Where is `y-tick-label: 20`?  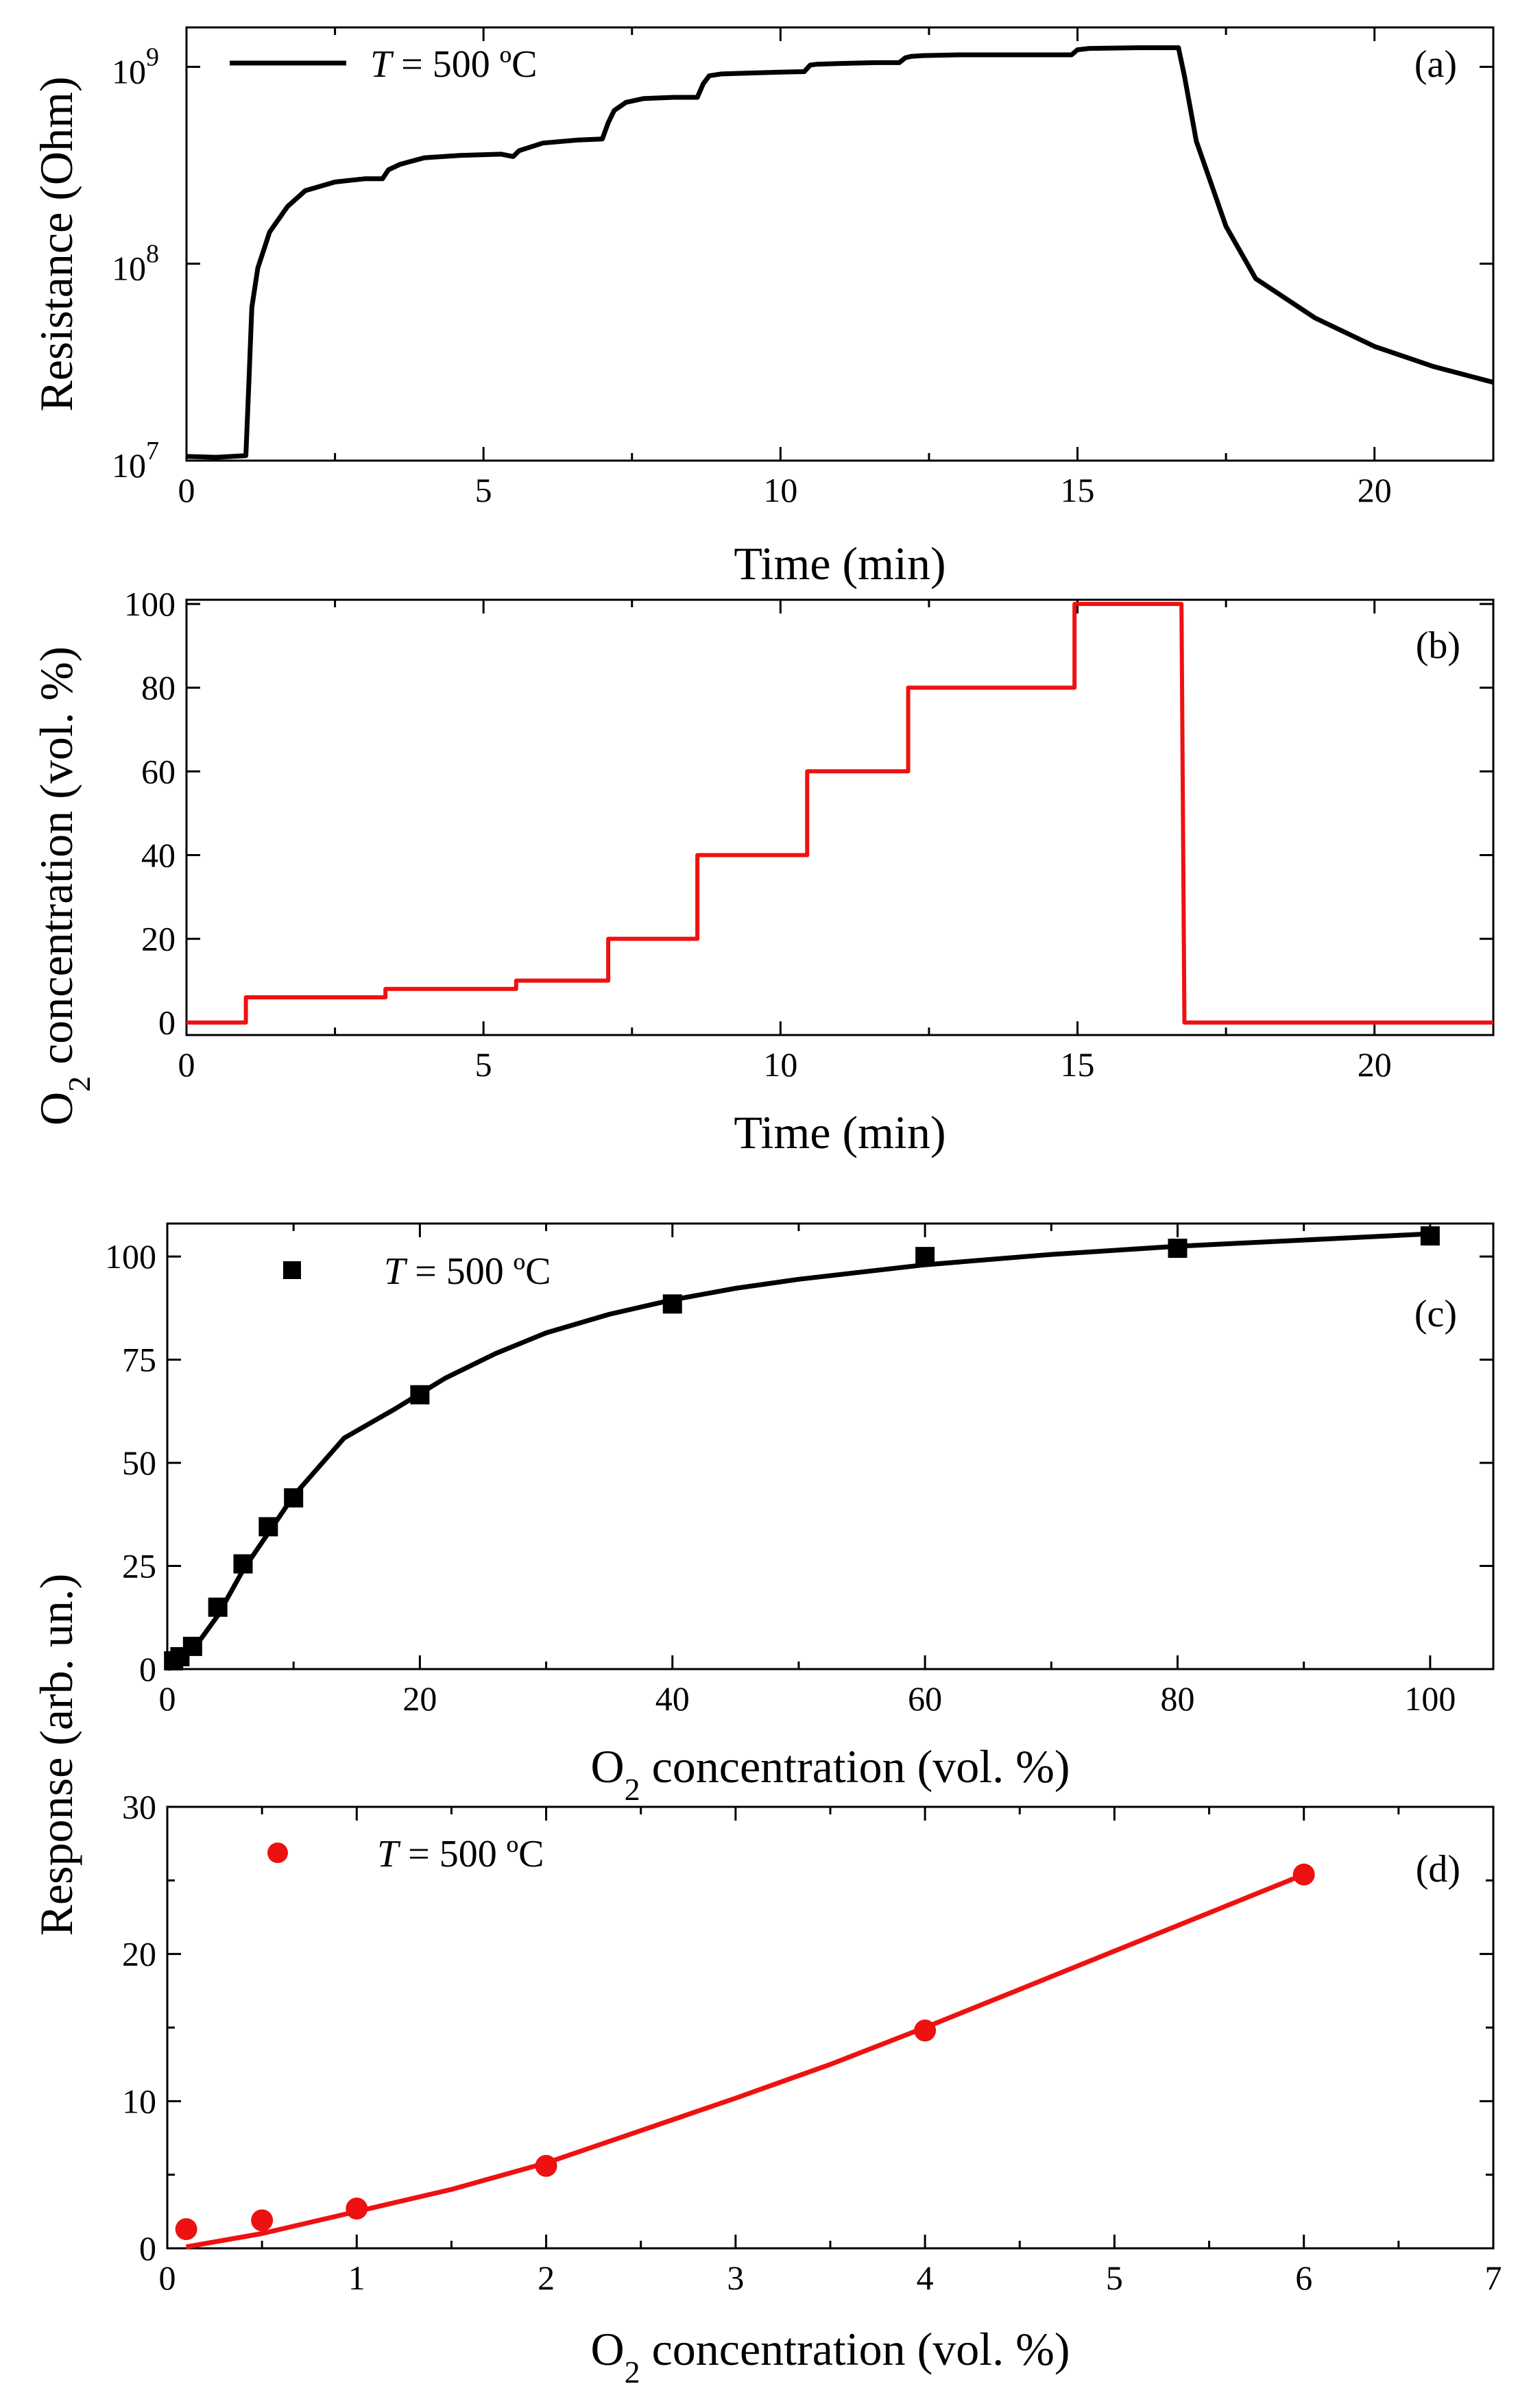
y-tick-label: 20 is located at coordinates (139, 1954).